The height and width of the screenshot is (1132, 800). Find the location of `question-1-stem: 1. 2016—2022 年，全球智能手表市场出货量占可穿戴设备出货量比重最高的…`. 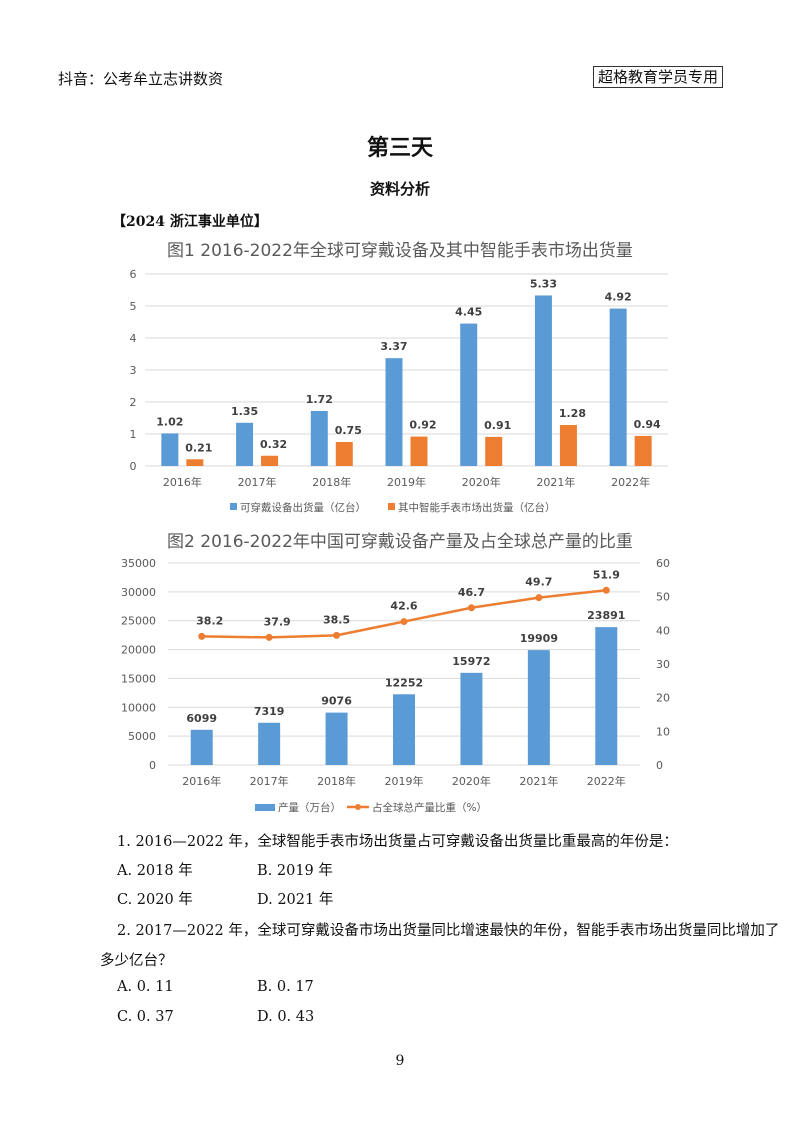

question-1-stem: 1. 2016—2022 年，全球智能手表市场出货量占可穿戴设备出货量比重最高的… is located at coordinates (397, 842).